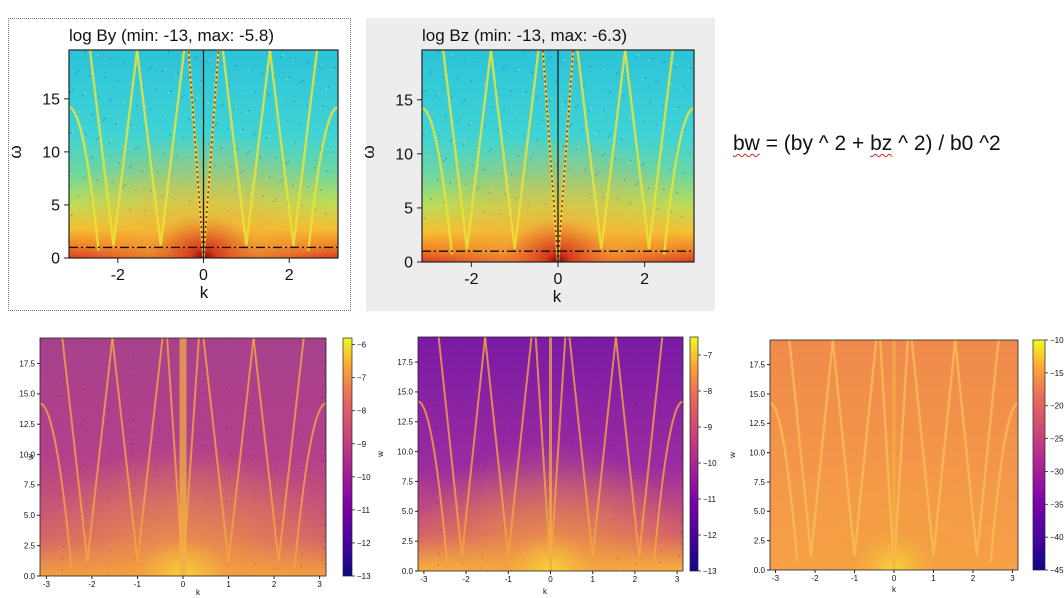 This screenshot has width=1064, height=598. Describe the element at coordinates (933, 578) in the screenshot. I see `x-tick-label: 1` at that location.